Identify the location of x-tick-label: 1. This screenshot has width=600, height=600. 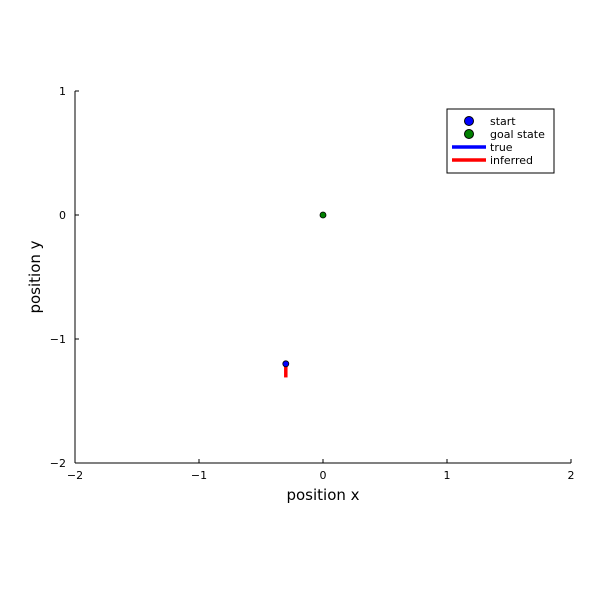
(447, 475).